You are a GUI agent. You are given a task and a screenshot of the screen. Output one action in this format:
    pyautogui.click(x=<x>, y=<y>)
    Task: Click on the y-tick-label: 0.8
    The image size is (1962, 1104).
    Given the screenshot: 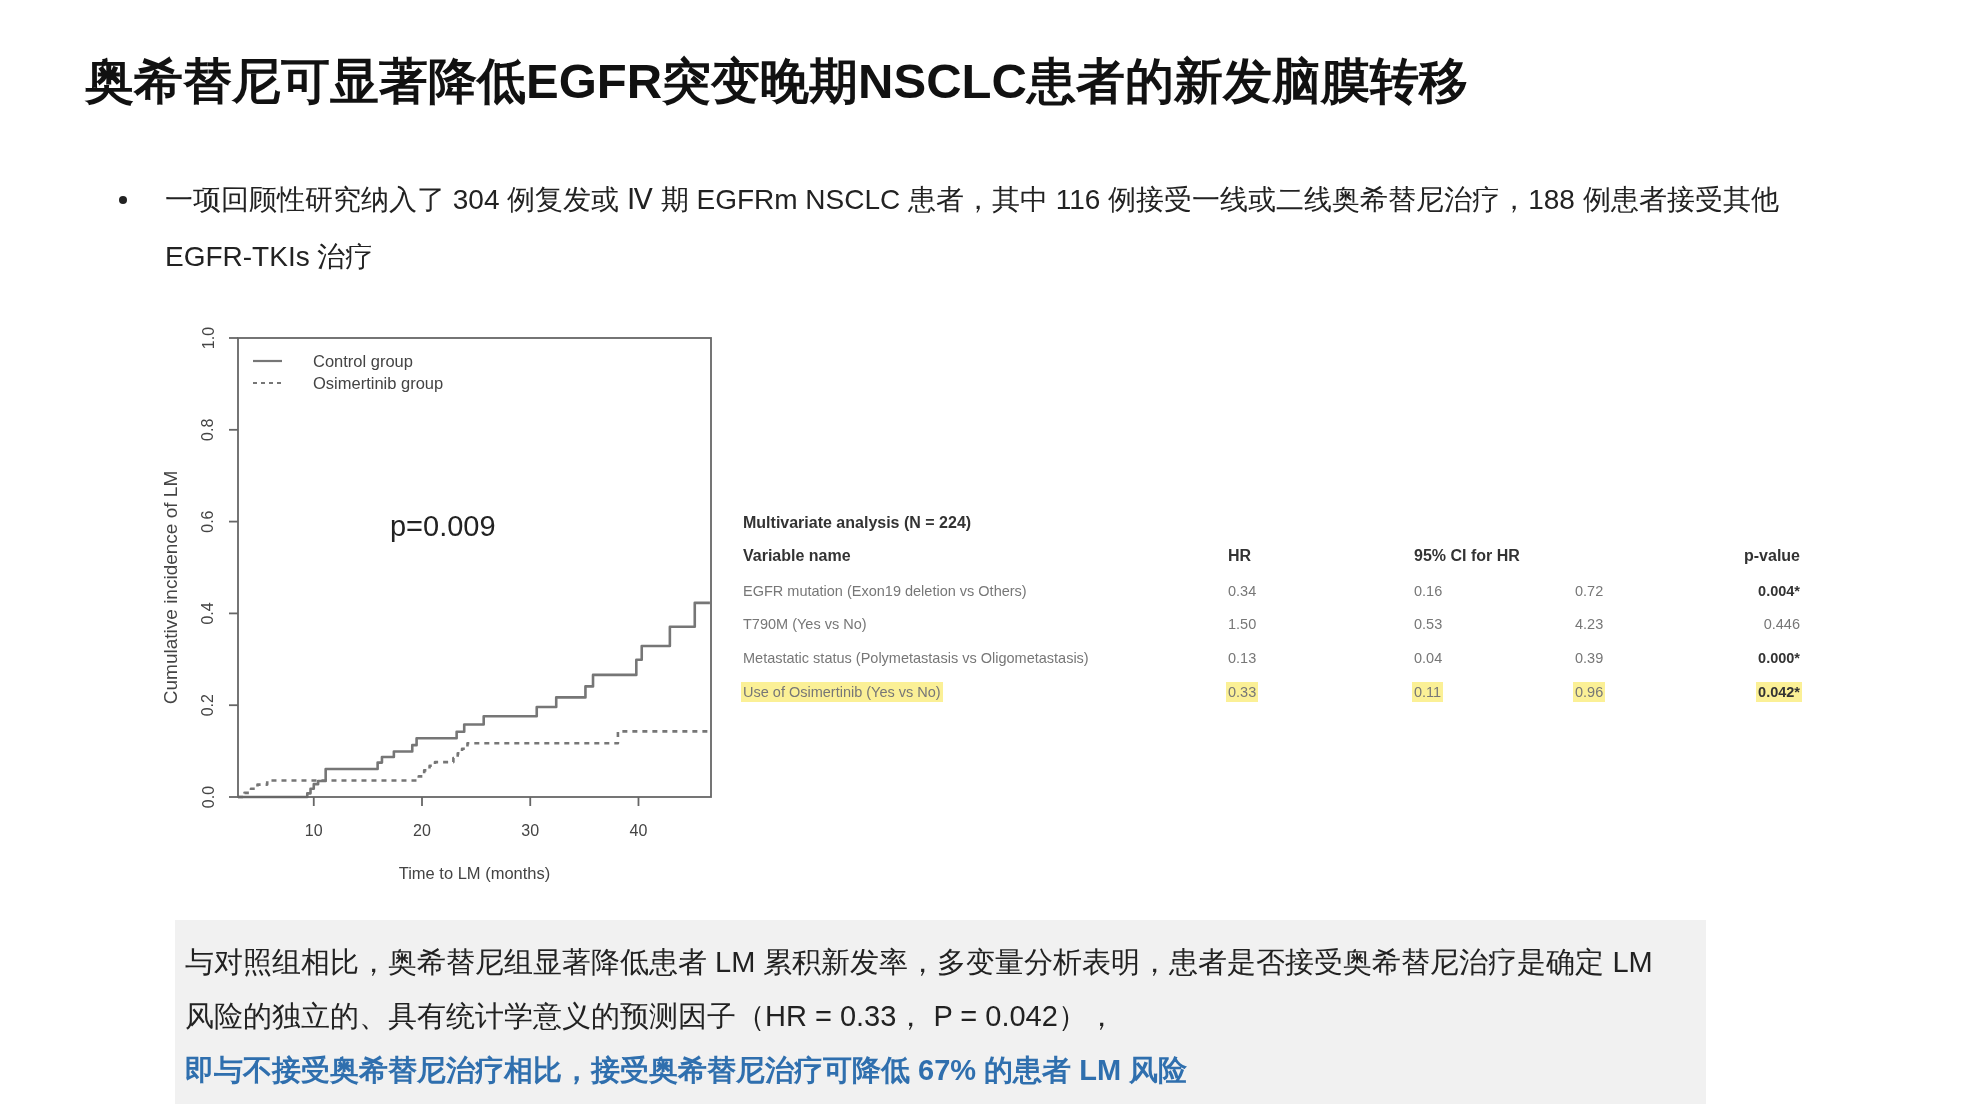 What is the action you would take?
    pyautogui.click(x=208, y=429)
    